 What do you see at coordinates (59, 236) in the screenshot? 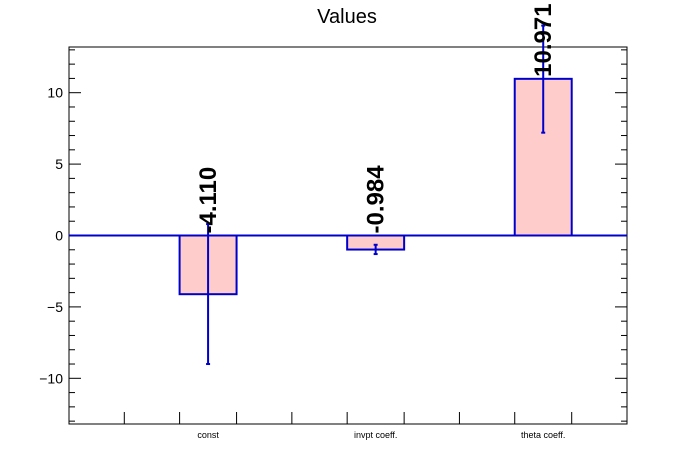
I see `y-tick-label: 0` at bounding box center [59, 236].